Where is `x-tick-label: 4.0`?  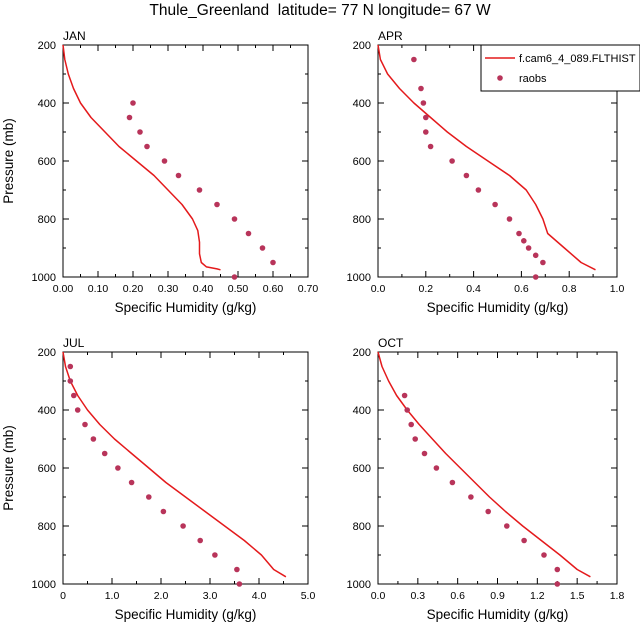
x-tick-label: 4.0 is located at coordinates (259, 596).